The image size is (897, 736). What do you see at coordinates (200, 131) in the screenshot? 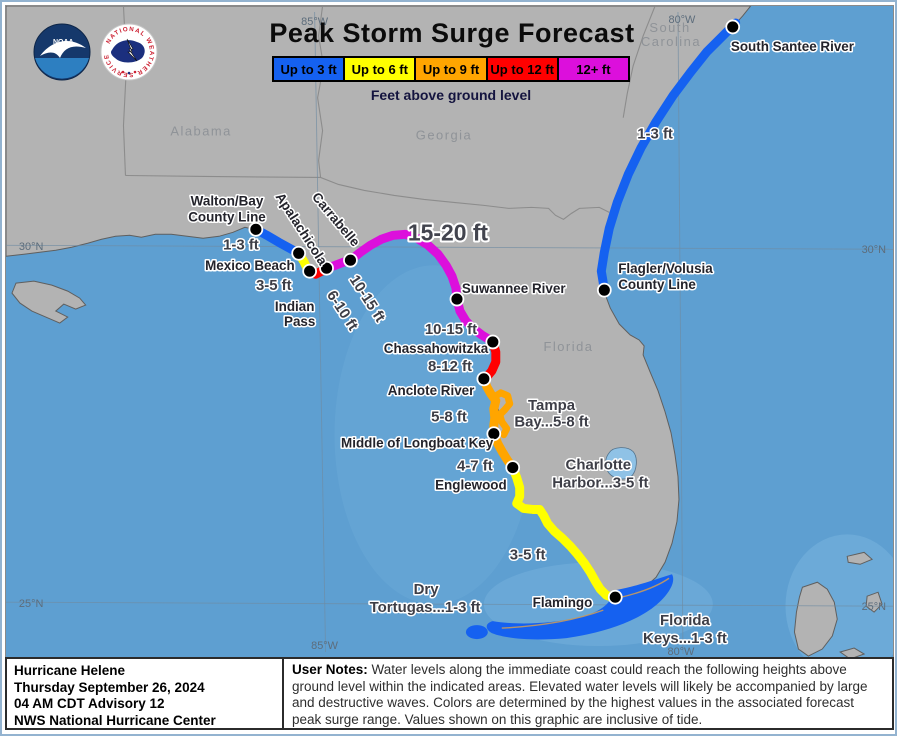
I see `state-label-alabama: Alabama` at bounding box center [200, 131].